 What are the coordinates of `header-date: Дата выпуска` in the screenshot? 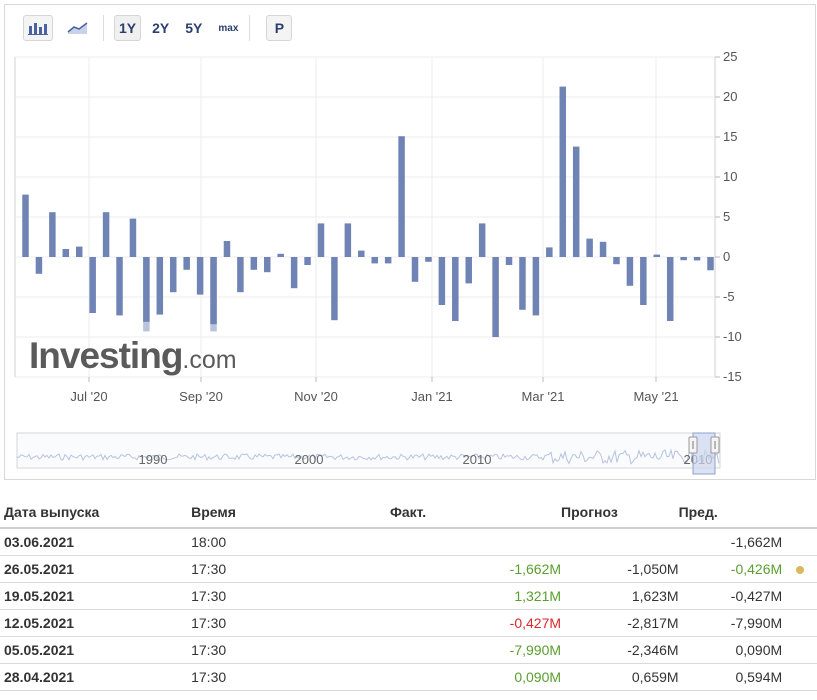 It's located at (96, 513).